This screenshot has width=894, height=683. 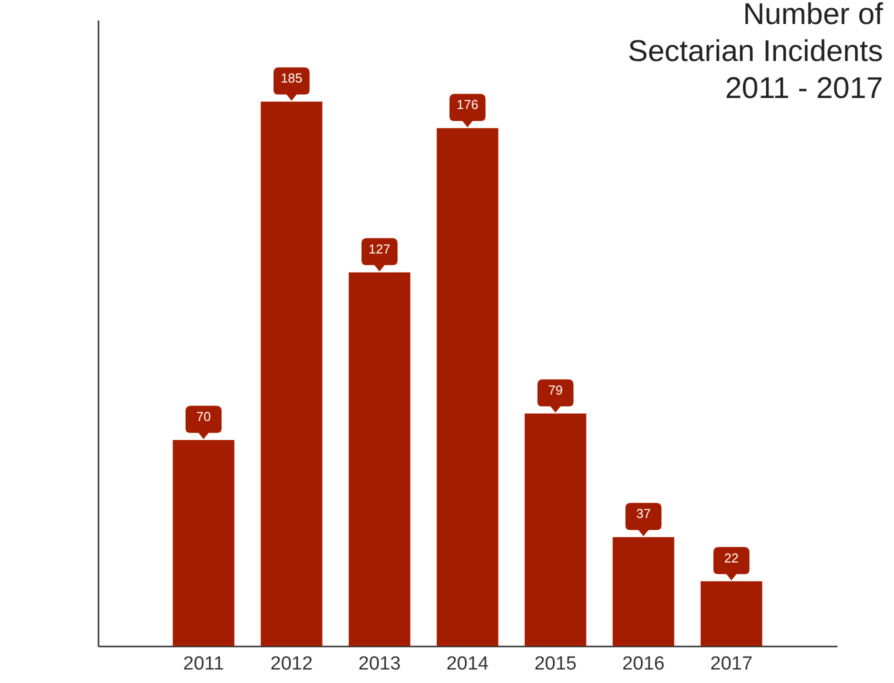 What do you see at coordinates (555, 664) in the screenshot?
I see `x-tick-label: 2015` at bounding box center [555, 664].